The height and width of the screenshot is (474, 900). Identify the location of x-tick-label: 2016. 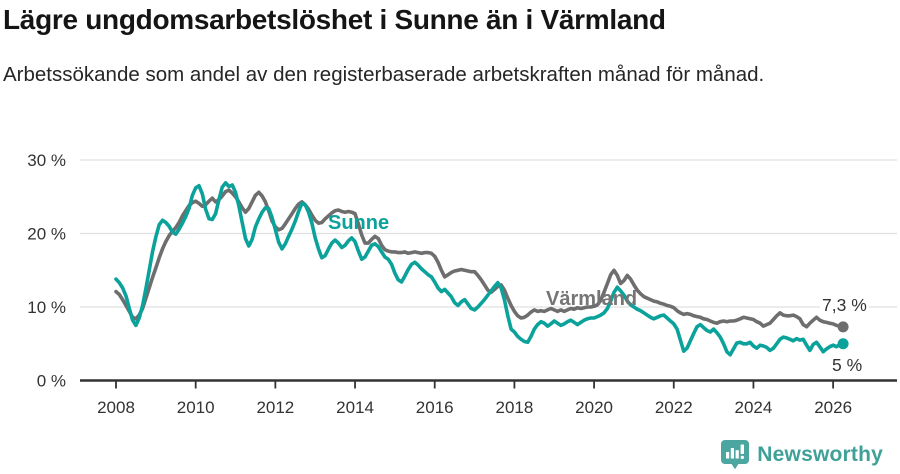
(435, 407).